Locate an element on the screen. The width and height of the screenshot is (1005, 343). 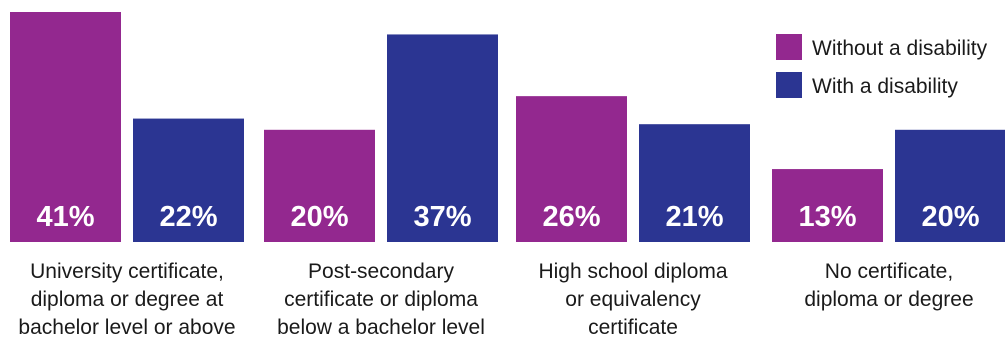
legend-label-without-disability: Without a disability is located at coordinates (900, 48).